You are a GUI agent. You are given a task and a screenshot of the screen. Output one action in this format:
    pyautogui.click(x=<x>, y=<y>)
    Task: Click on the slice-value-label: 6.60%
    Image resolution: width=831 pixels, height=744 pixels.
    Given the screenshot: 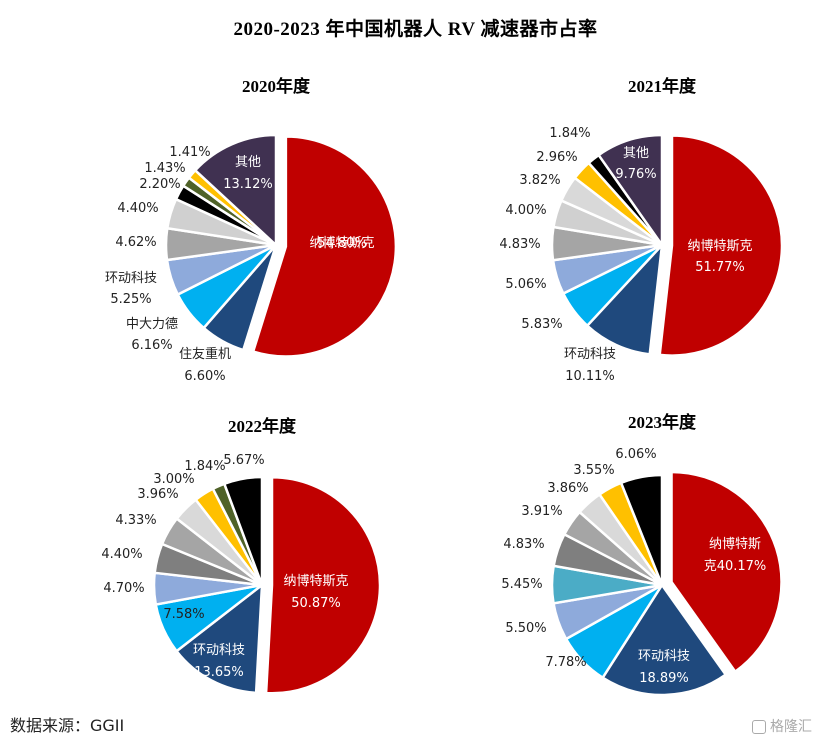 What is the action you would take?
    pyautogui.click(x=204, y=376)
    